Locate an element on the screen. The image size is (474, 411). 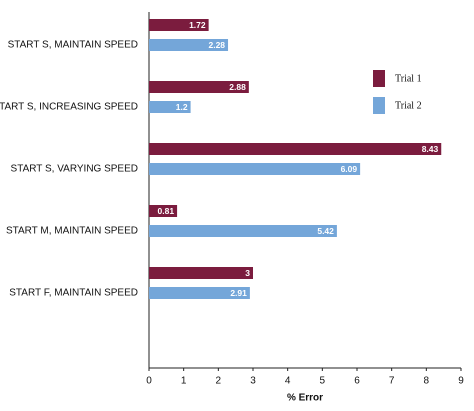
x-tick-label: 1 is located at coordinates (184, 381).